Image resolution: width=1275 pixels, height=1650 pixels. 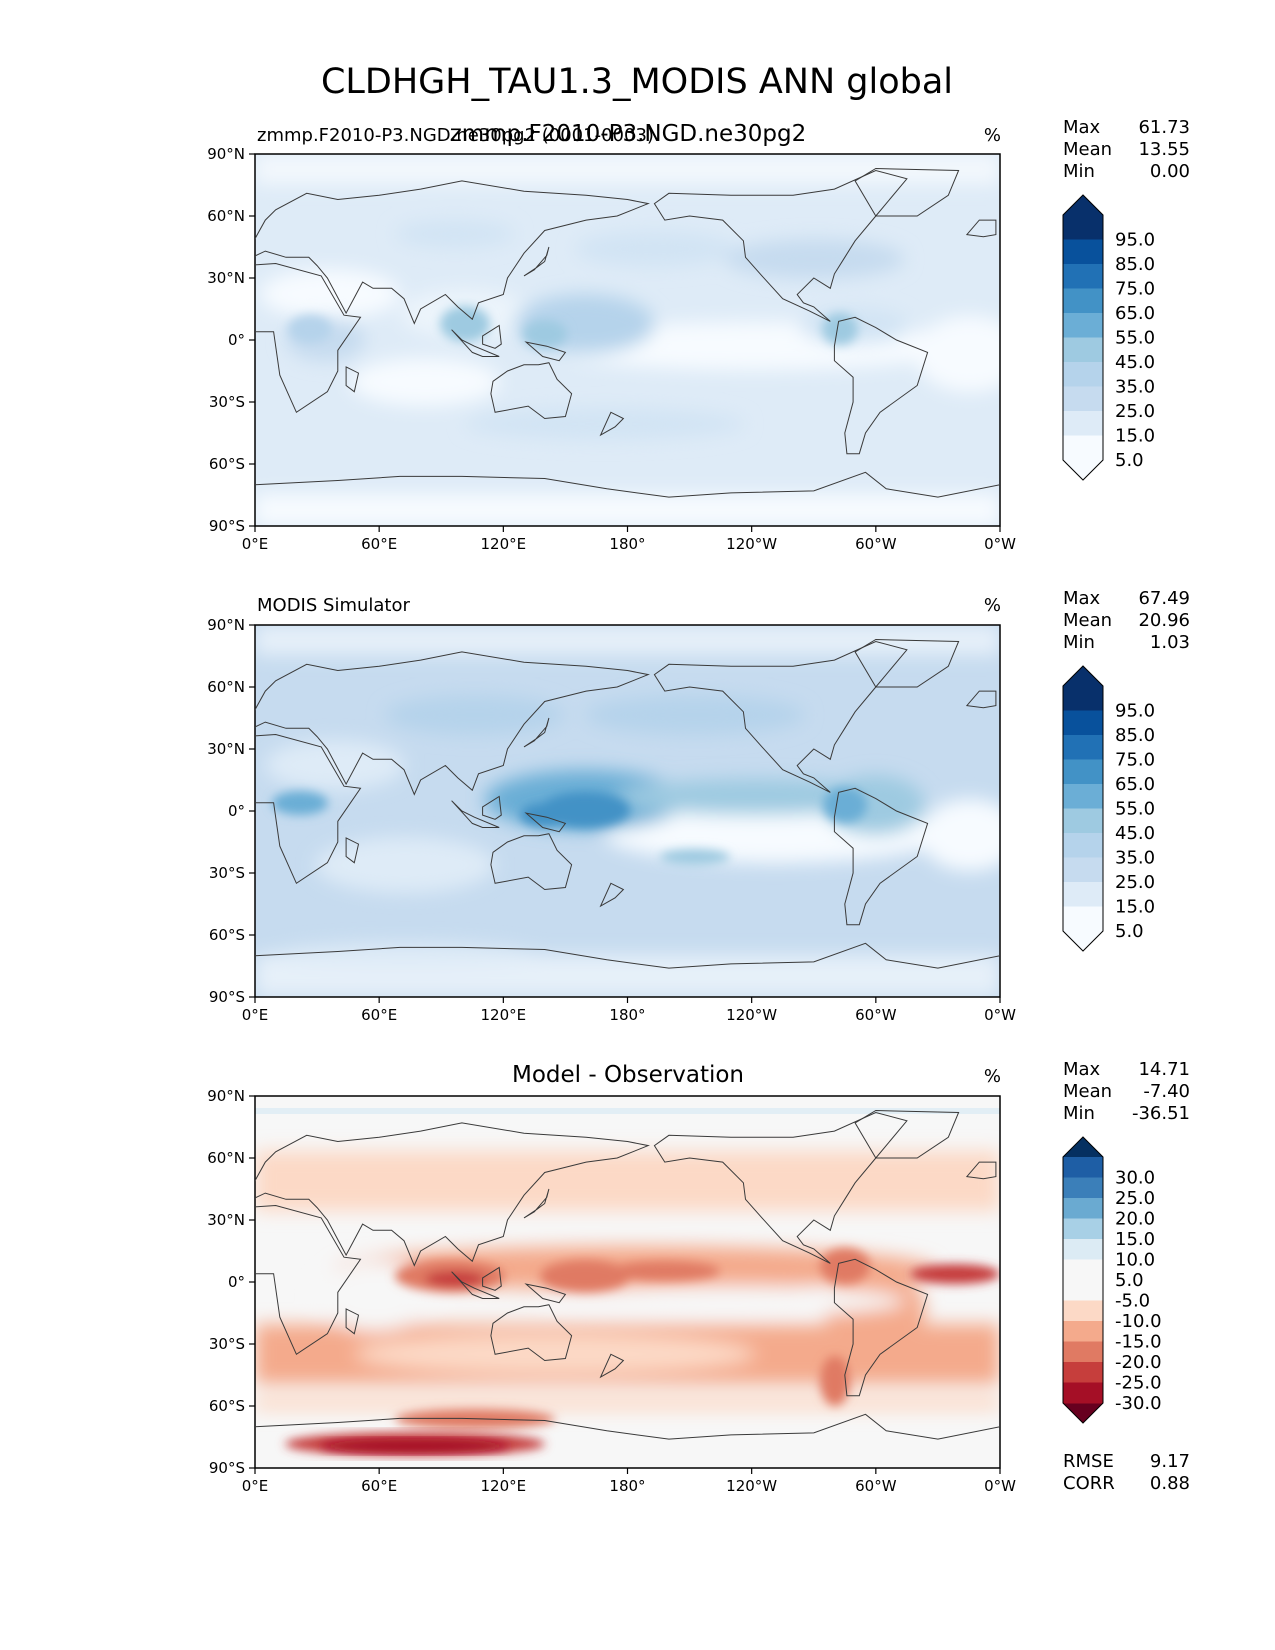 I want to click on stat-value-mean: 13.55, so click(x=1164, y=149).